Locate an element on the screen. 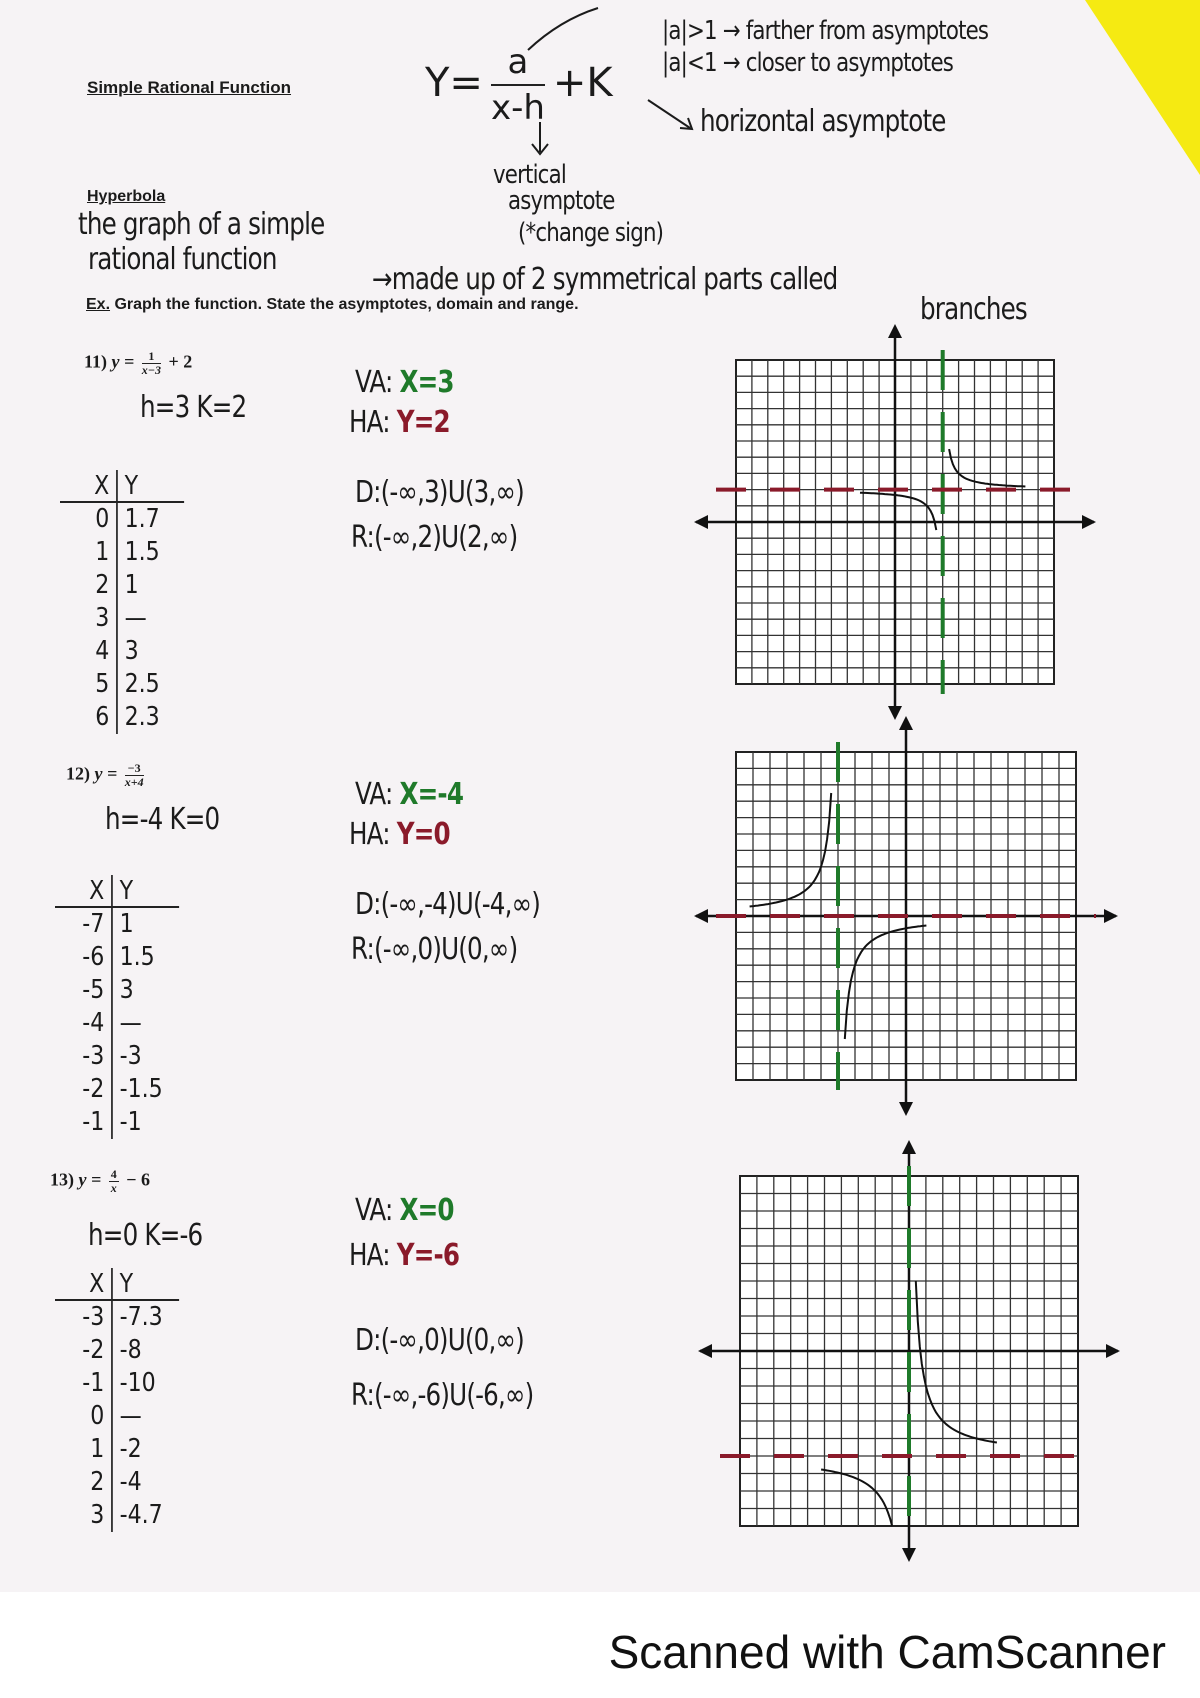 This screenshot has width=1200, height=1698. problem-hk: h=-4 K=0 is located at coordinates (162, 819).